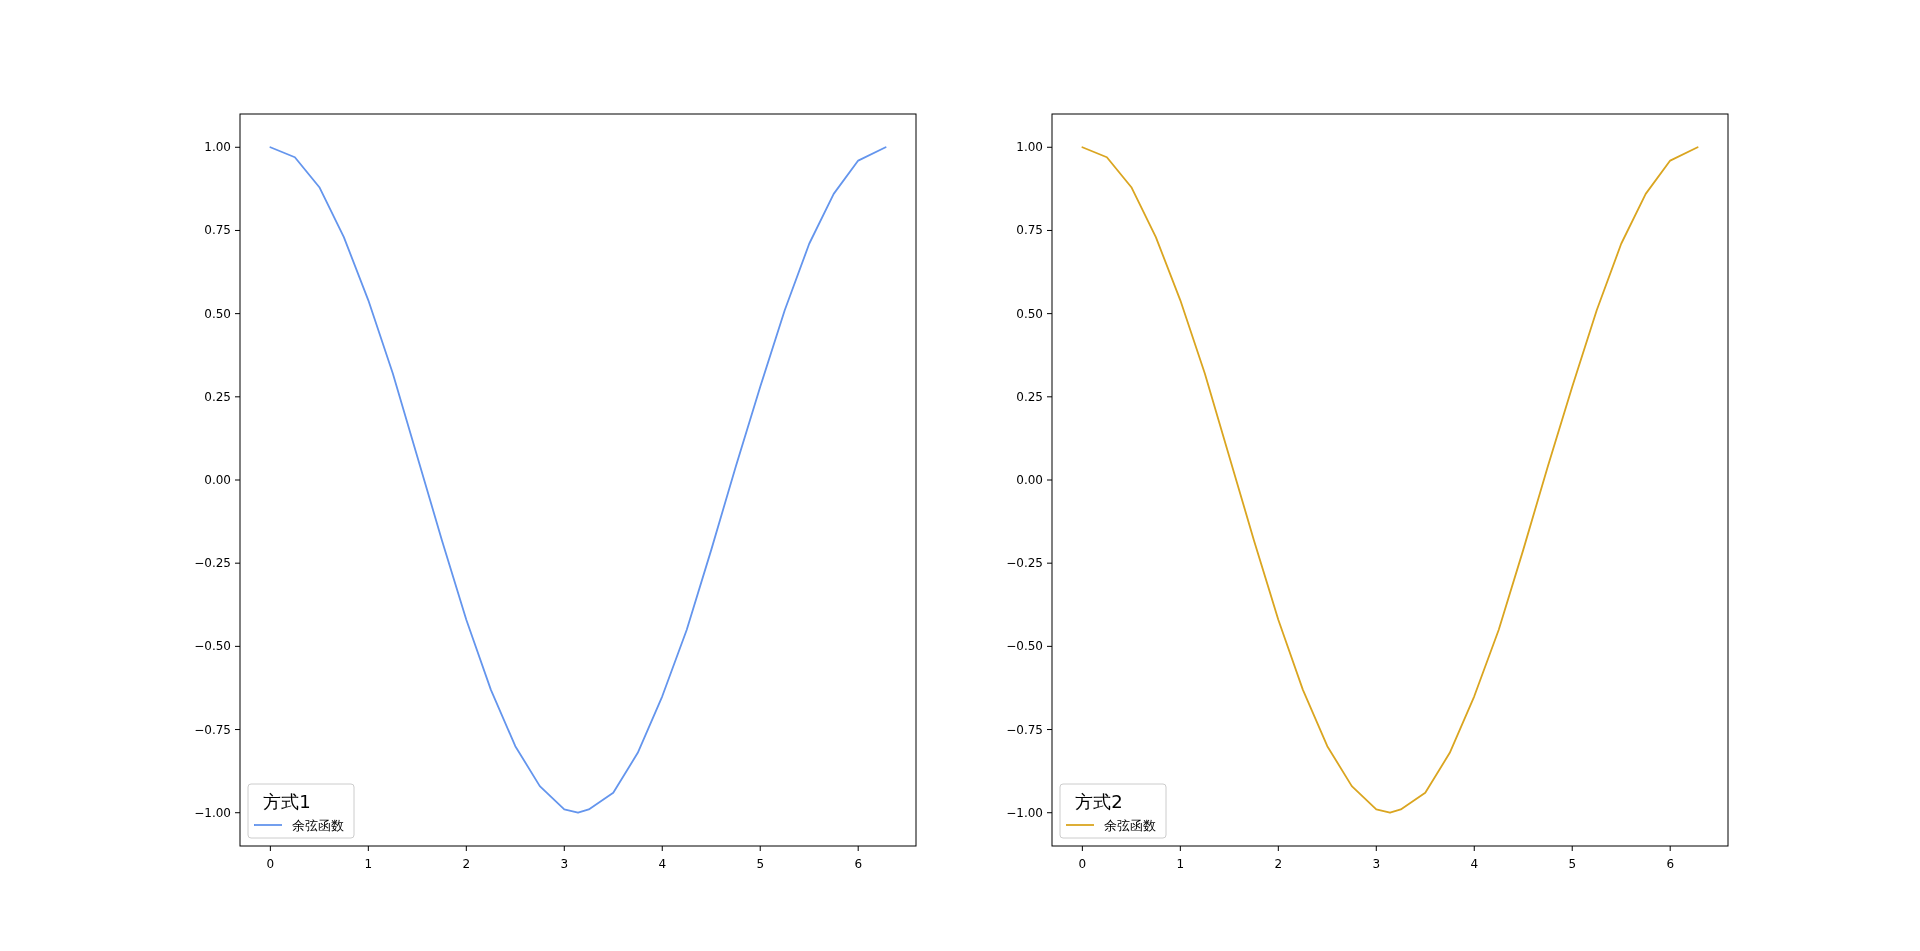 The height and width of the screenshot is (951, 1920). I want to click on legend-title: 方式1, so click(287, 801).